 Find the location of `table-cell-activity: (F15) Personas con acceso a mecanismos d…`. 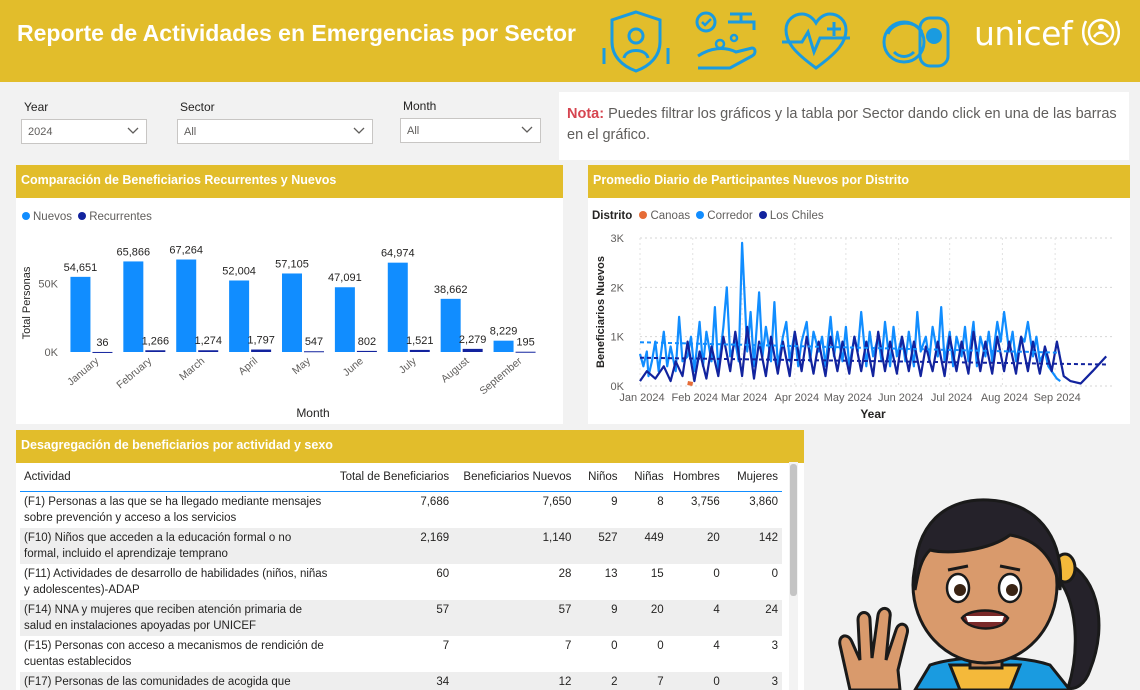

table-cell-activity: (F15) Personas con acceso a mecanismos d… is located at coordinates (174, 653).